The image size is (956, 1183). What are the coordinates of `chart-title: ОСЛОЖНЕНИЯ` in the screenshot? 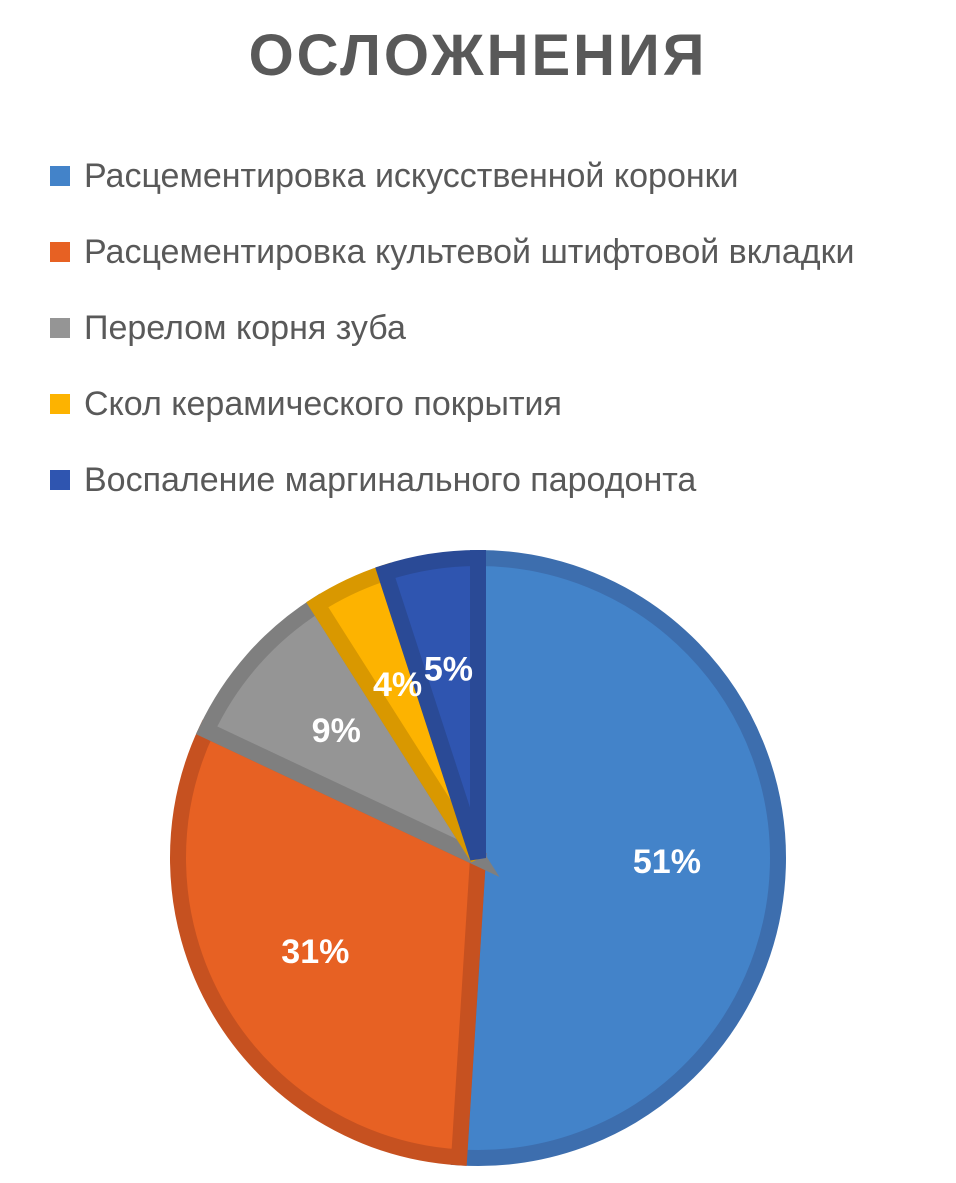 It's located at (478, 55).